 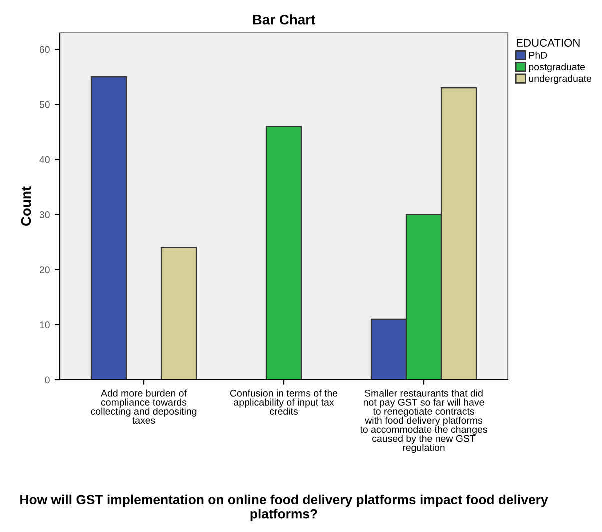 I want to click on x-axis-title: How will GST implementation on online food delivery platforms impact food delivery platforms?, so click(x=284, y=508).